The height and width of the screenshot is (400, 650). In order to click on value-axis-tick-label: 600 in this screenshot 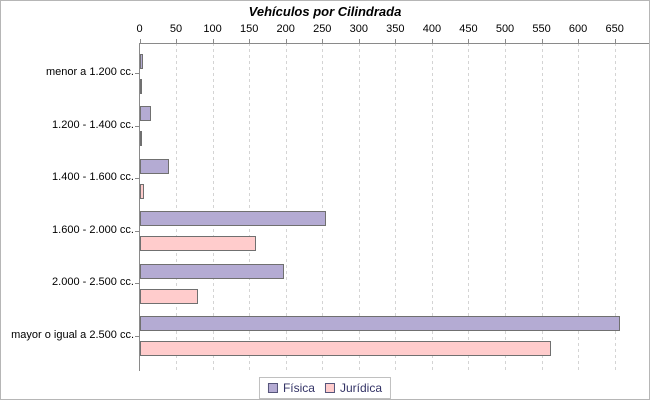, I will do `click(578, 29)`.